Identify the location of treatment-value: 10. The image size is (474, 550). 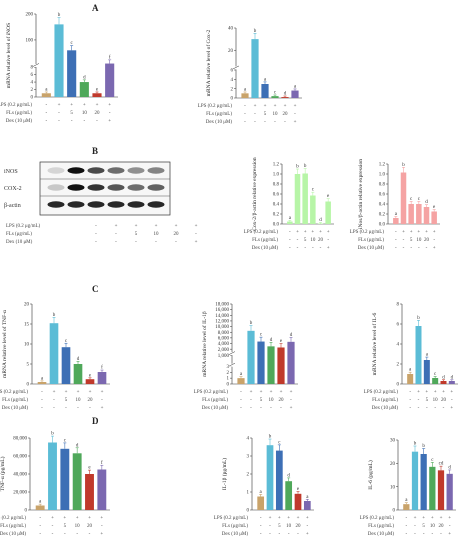
(433, 526).